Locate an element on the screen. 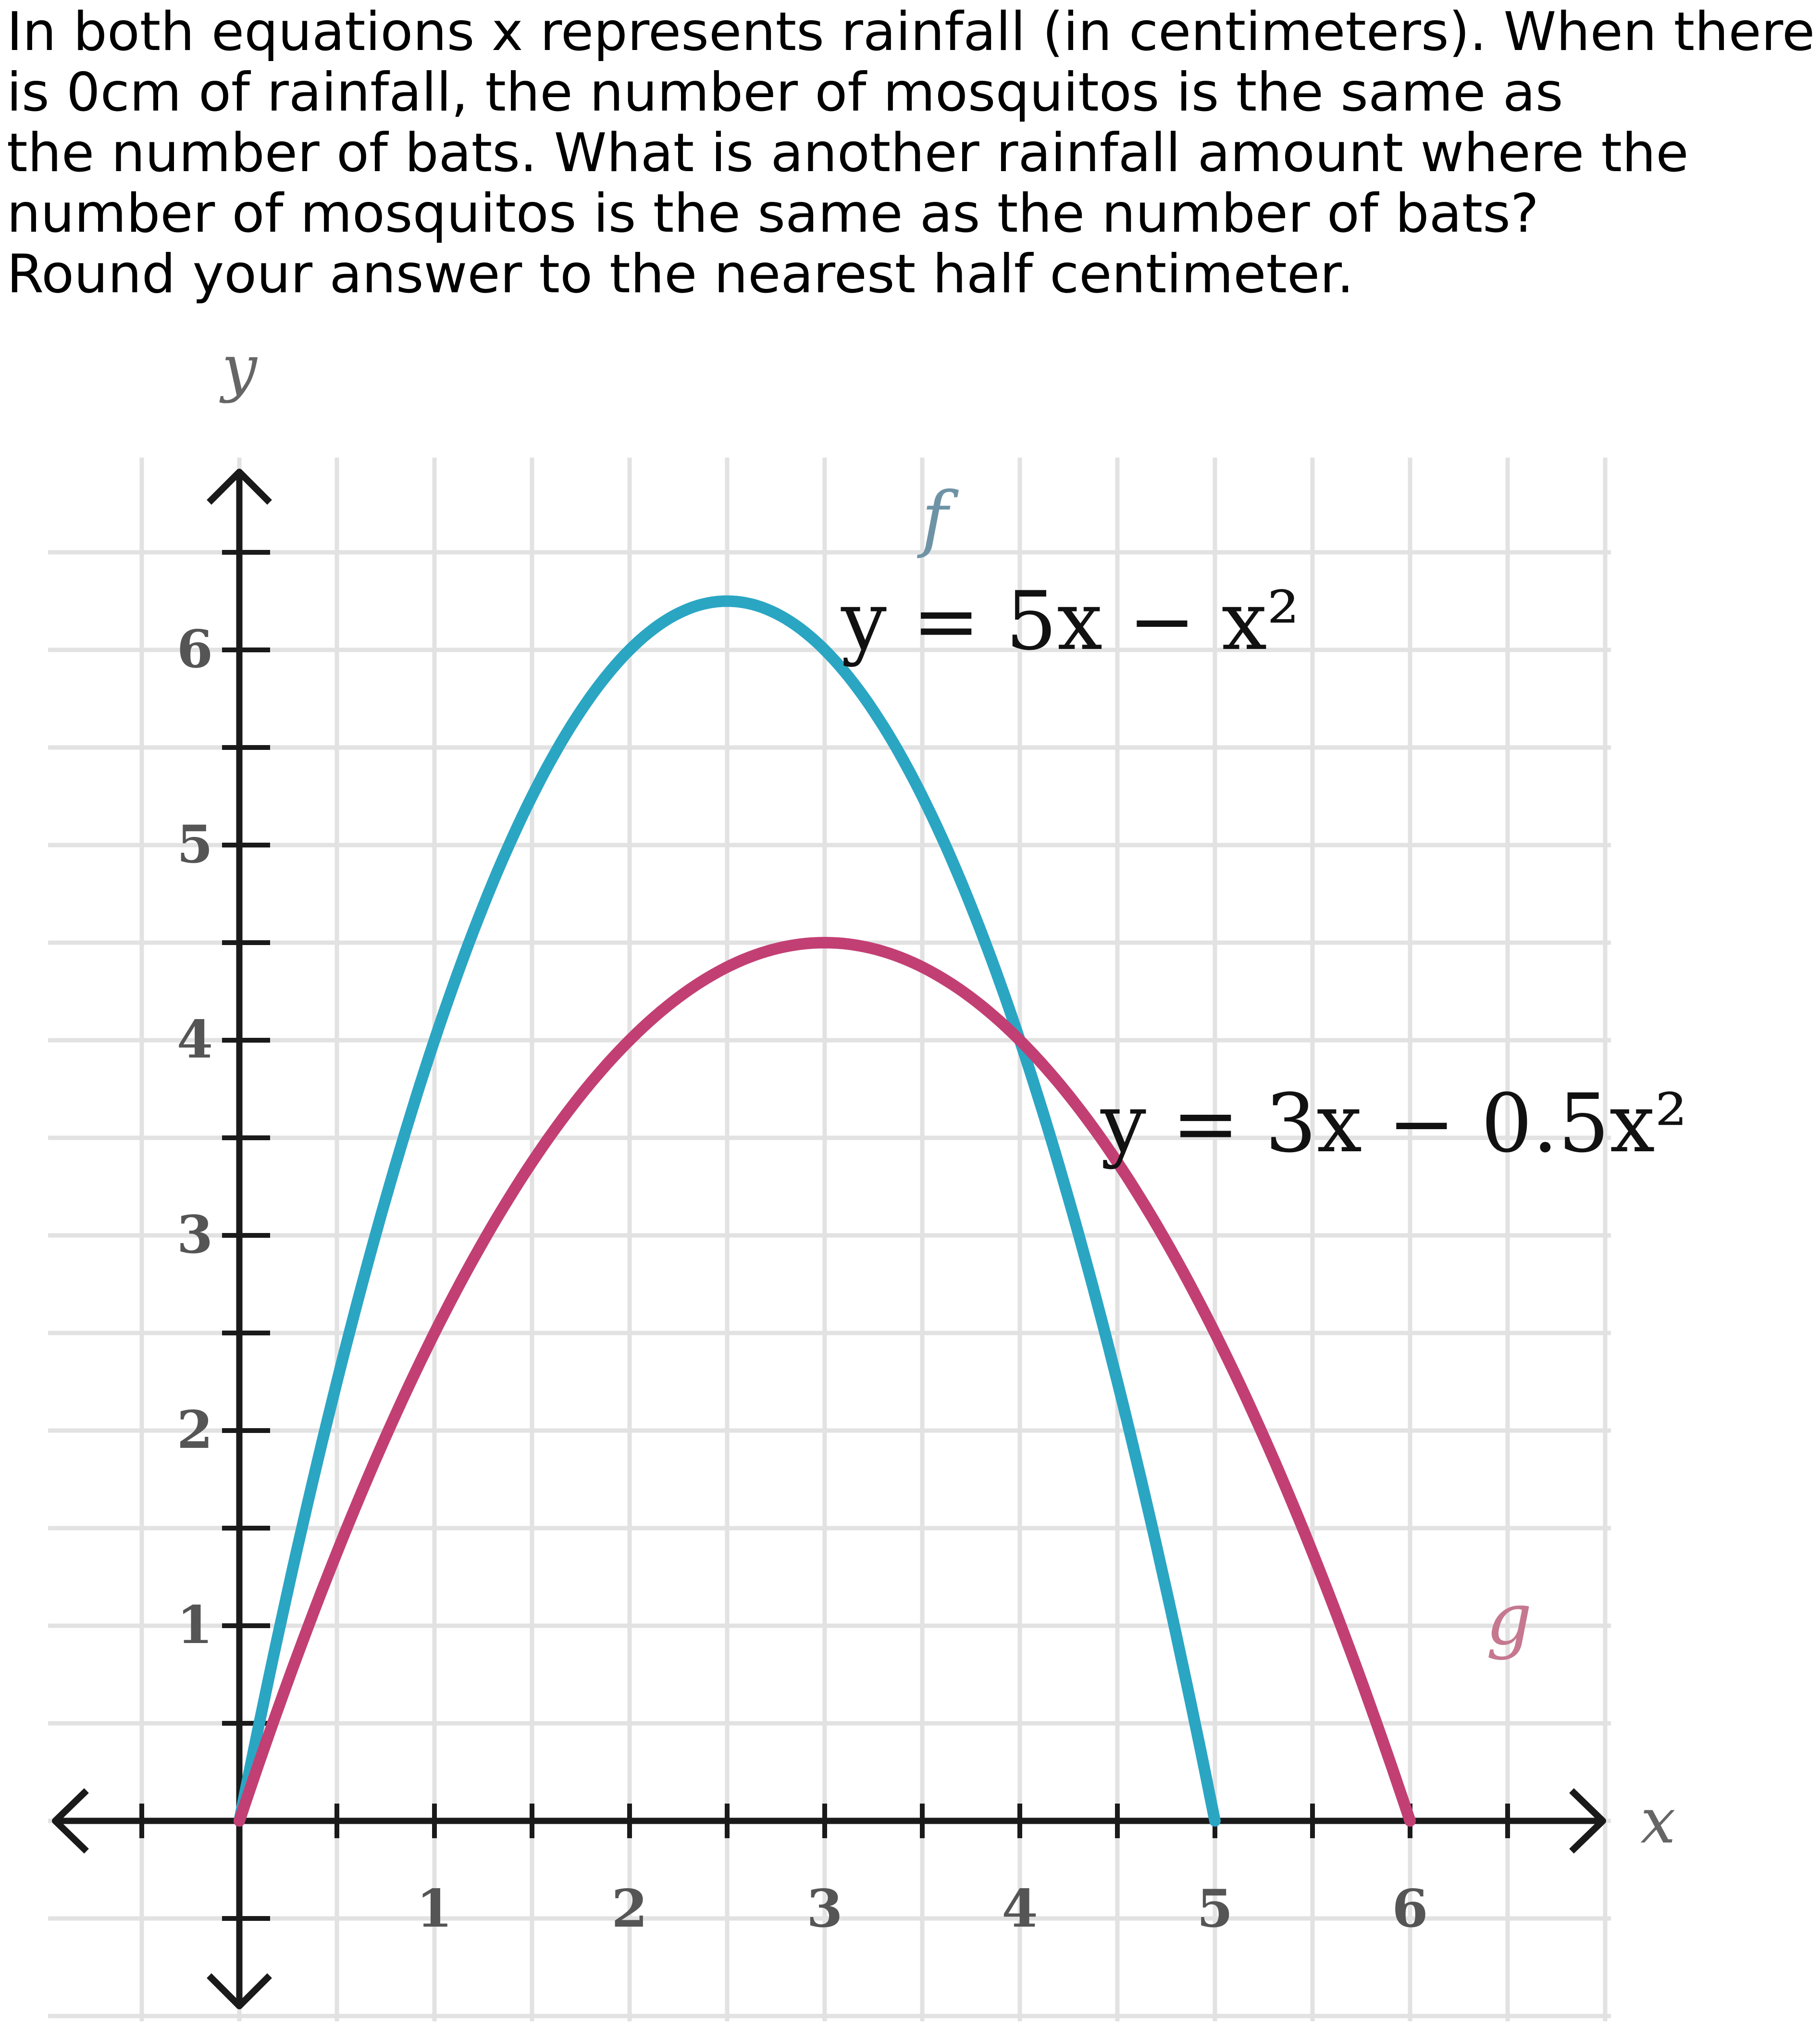  function-name-g: g is located at coordinates (1509, 1619).